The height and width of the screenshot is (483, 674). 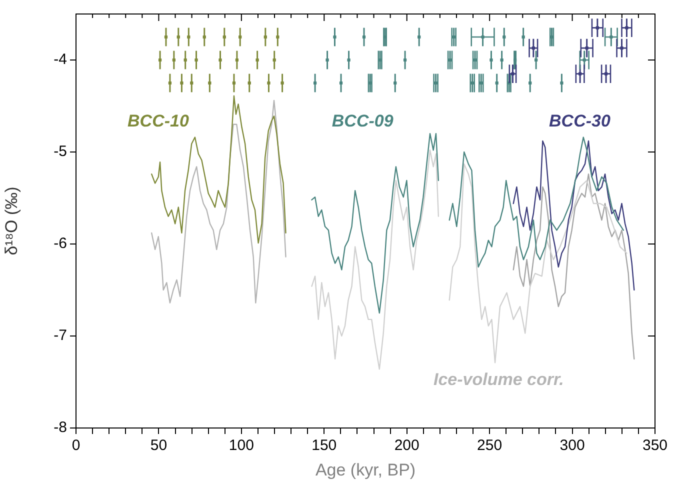 I want to click on y-tick-label: -8, so click(x=60, y=427).